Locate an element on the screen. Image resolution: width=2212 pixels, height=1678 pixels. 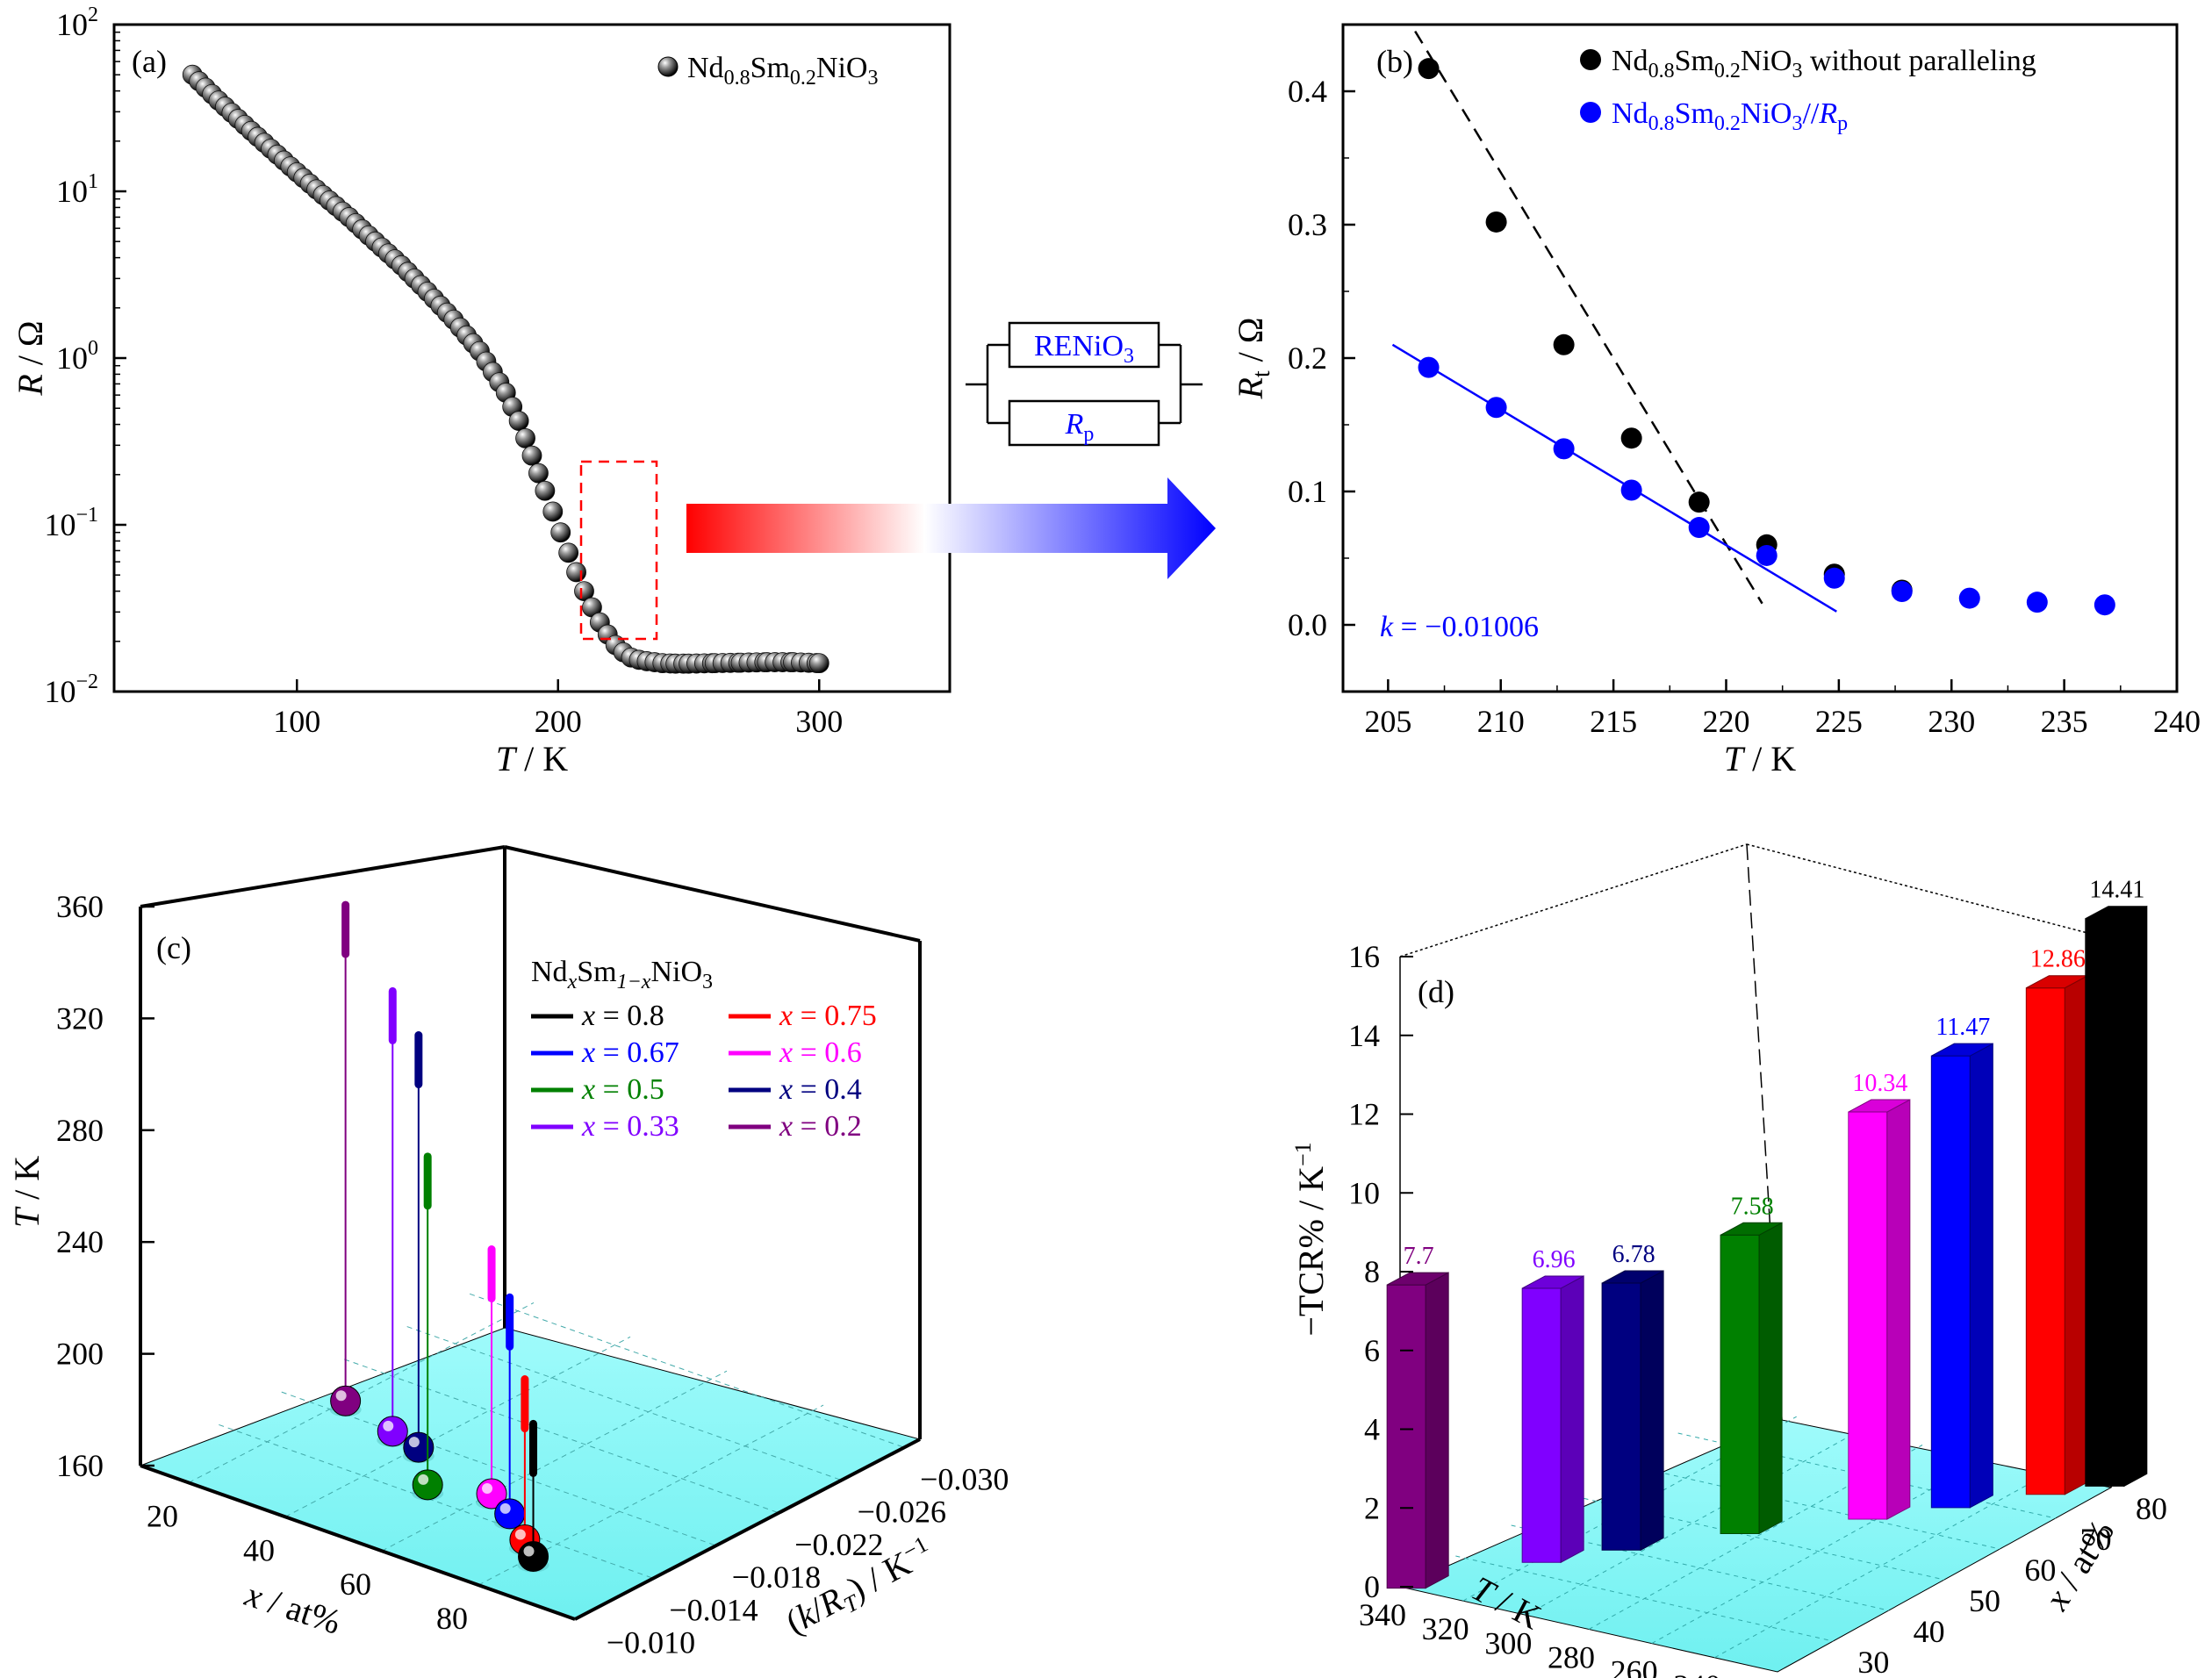
fit-line-solid is located at coordinates (1614, 478).